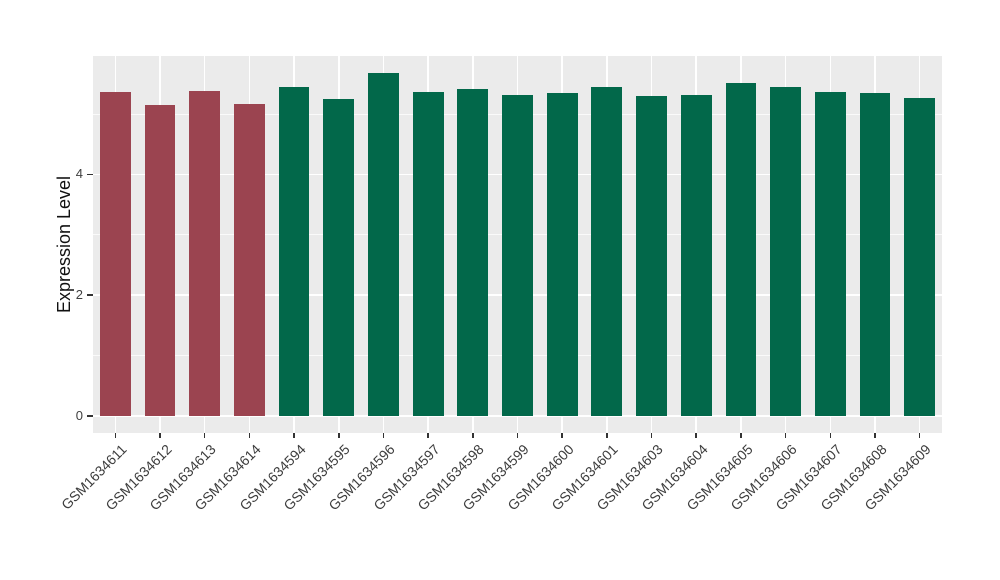  I want to click on y-tick-label: 2, so click(79, 295).